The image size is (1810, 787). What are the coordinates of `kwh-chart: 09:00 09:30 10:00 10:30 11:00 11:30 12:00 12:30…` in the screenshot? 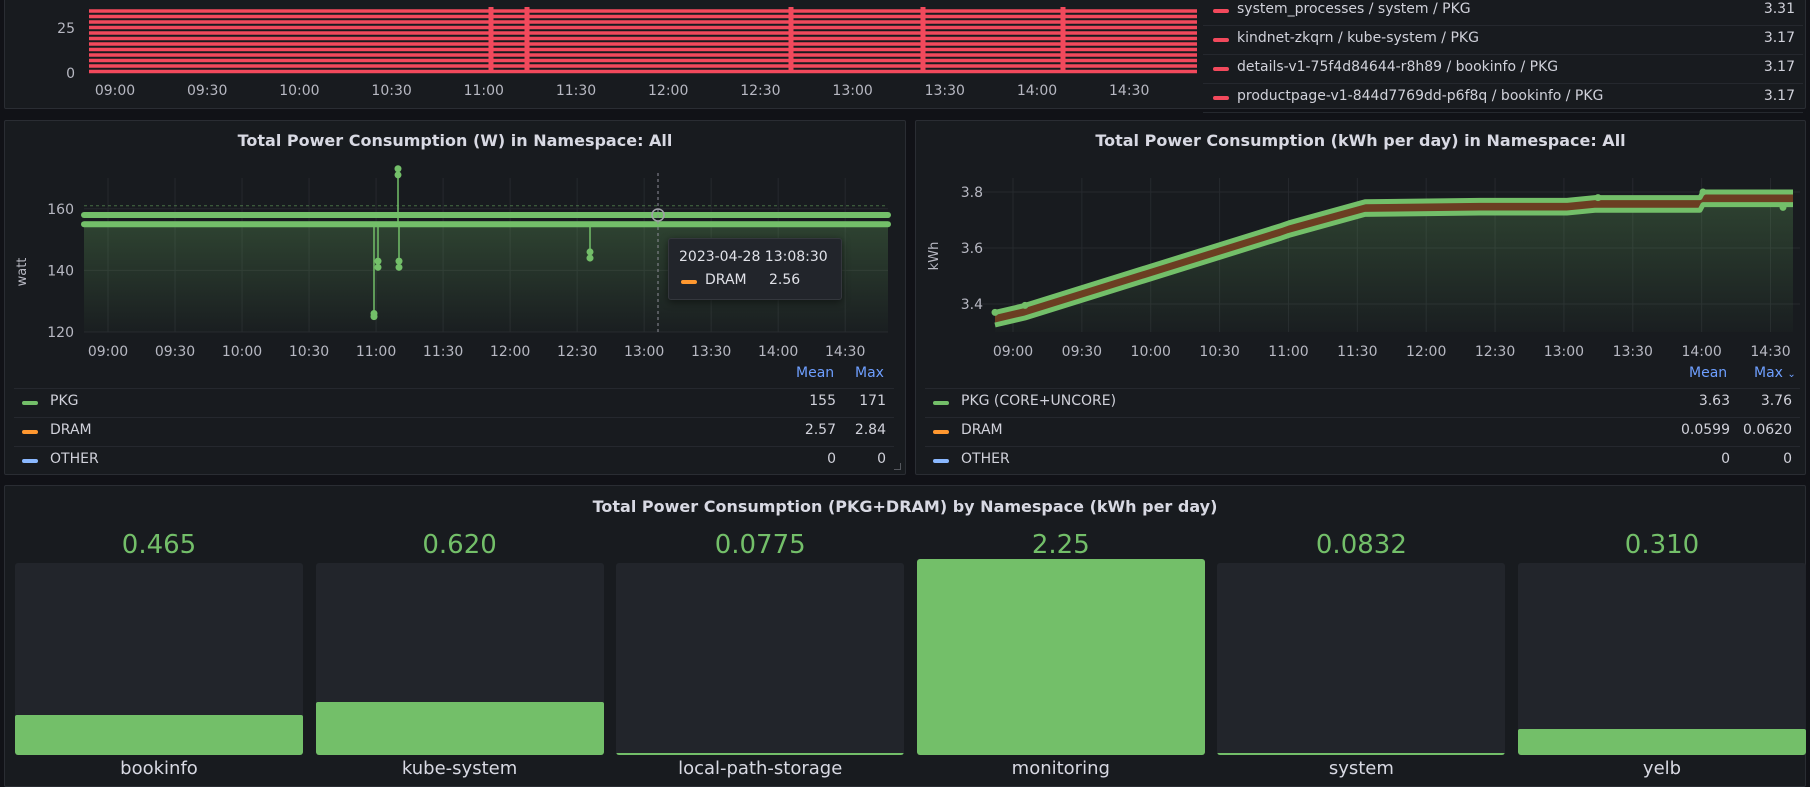 It's located at (1360, 275).